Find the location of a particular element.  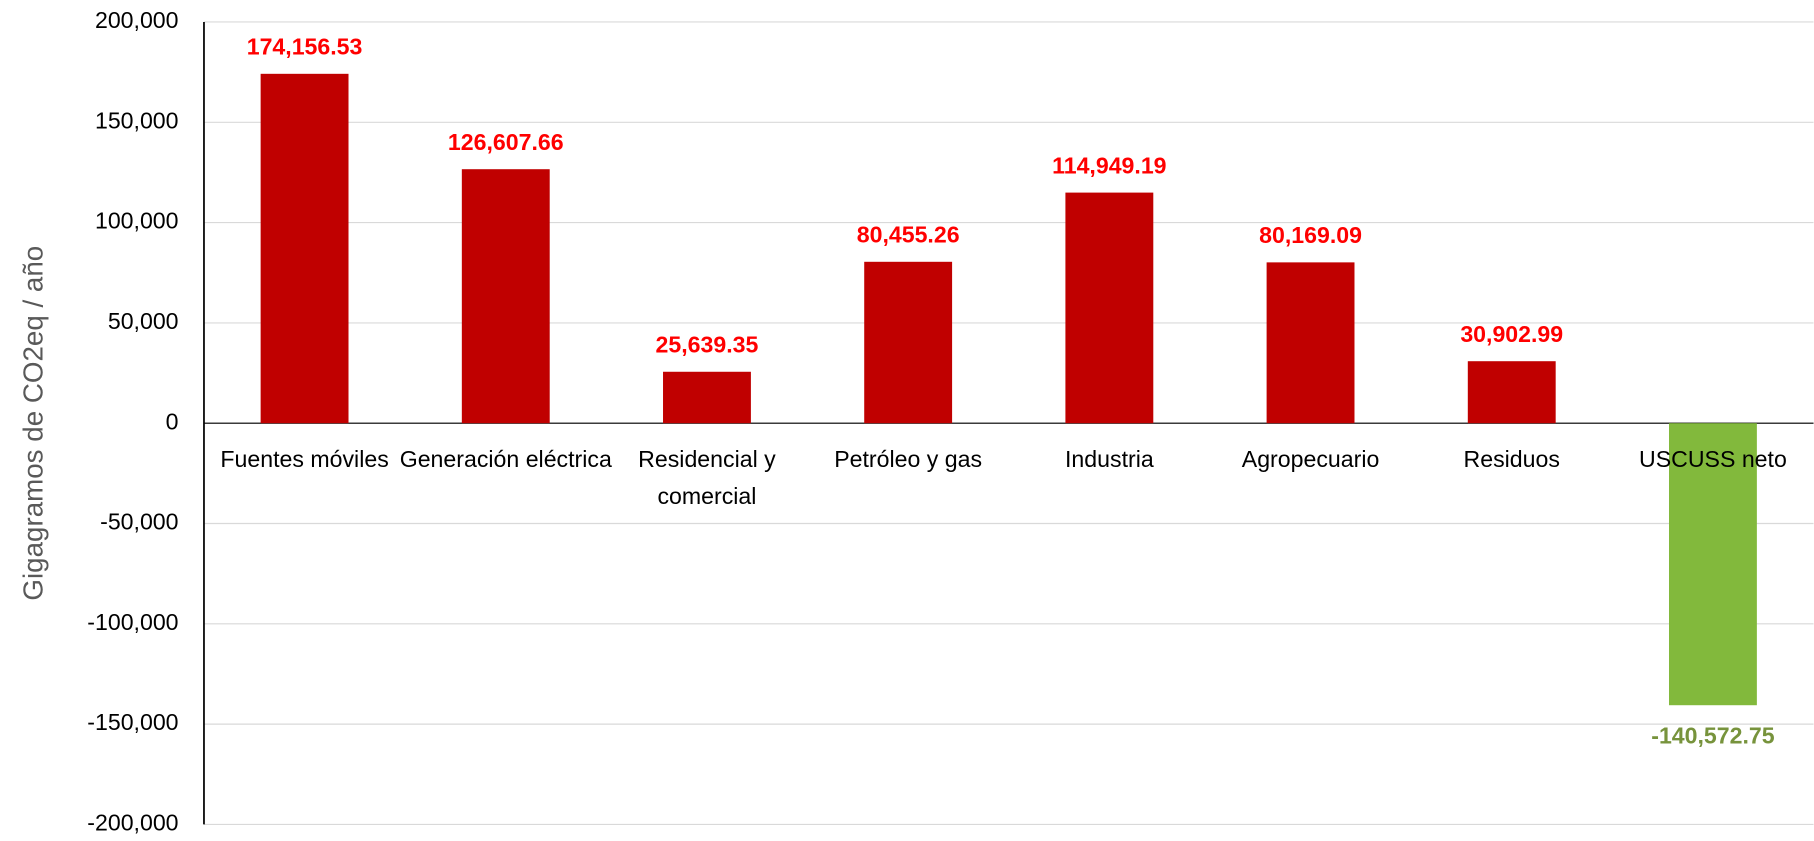

x-tick-label: Residuos is located at coordinates (1511, 460).